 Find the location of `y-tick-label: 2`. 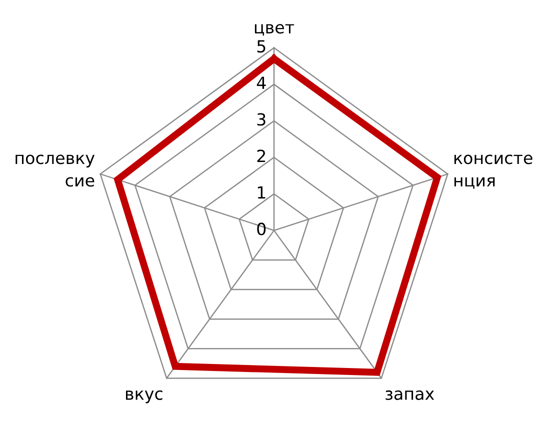

y-tick-label: 2 is located at coordinates (261, 156).